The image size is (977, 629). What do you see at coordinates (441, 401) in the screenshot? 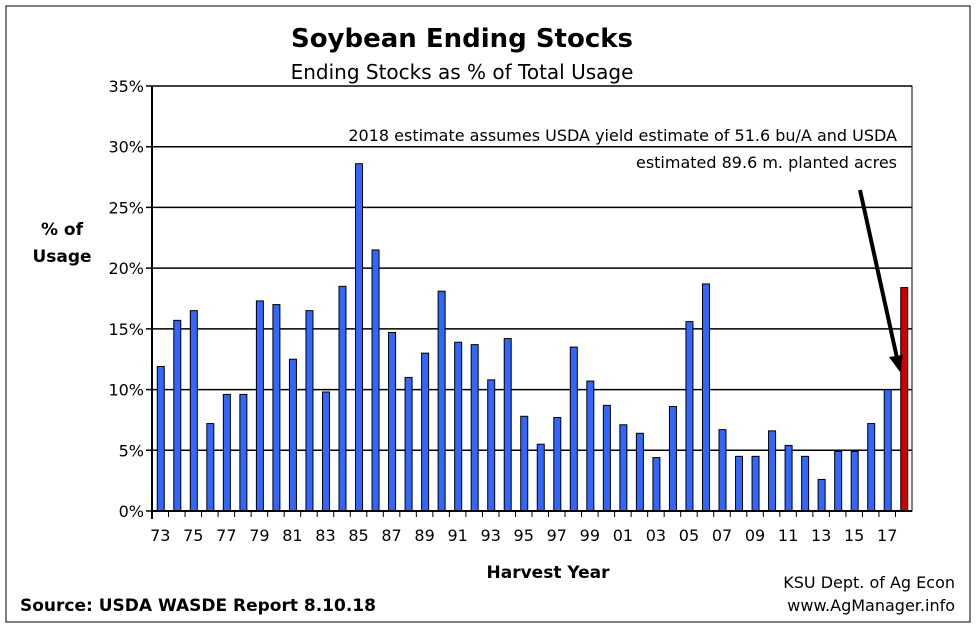
I see `bar-1990` at bounding box center [441, 401].